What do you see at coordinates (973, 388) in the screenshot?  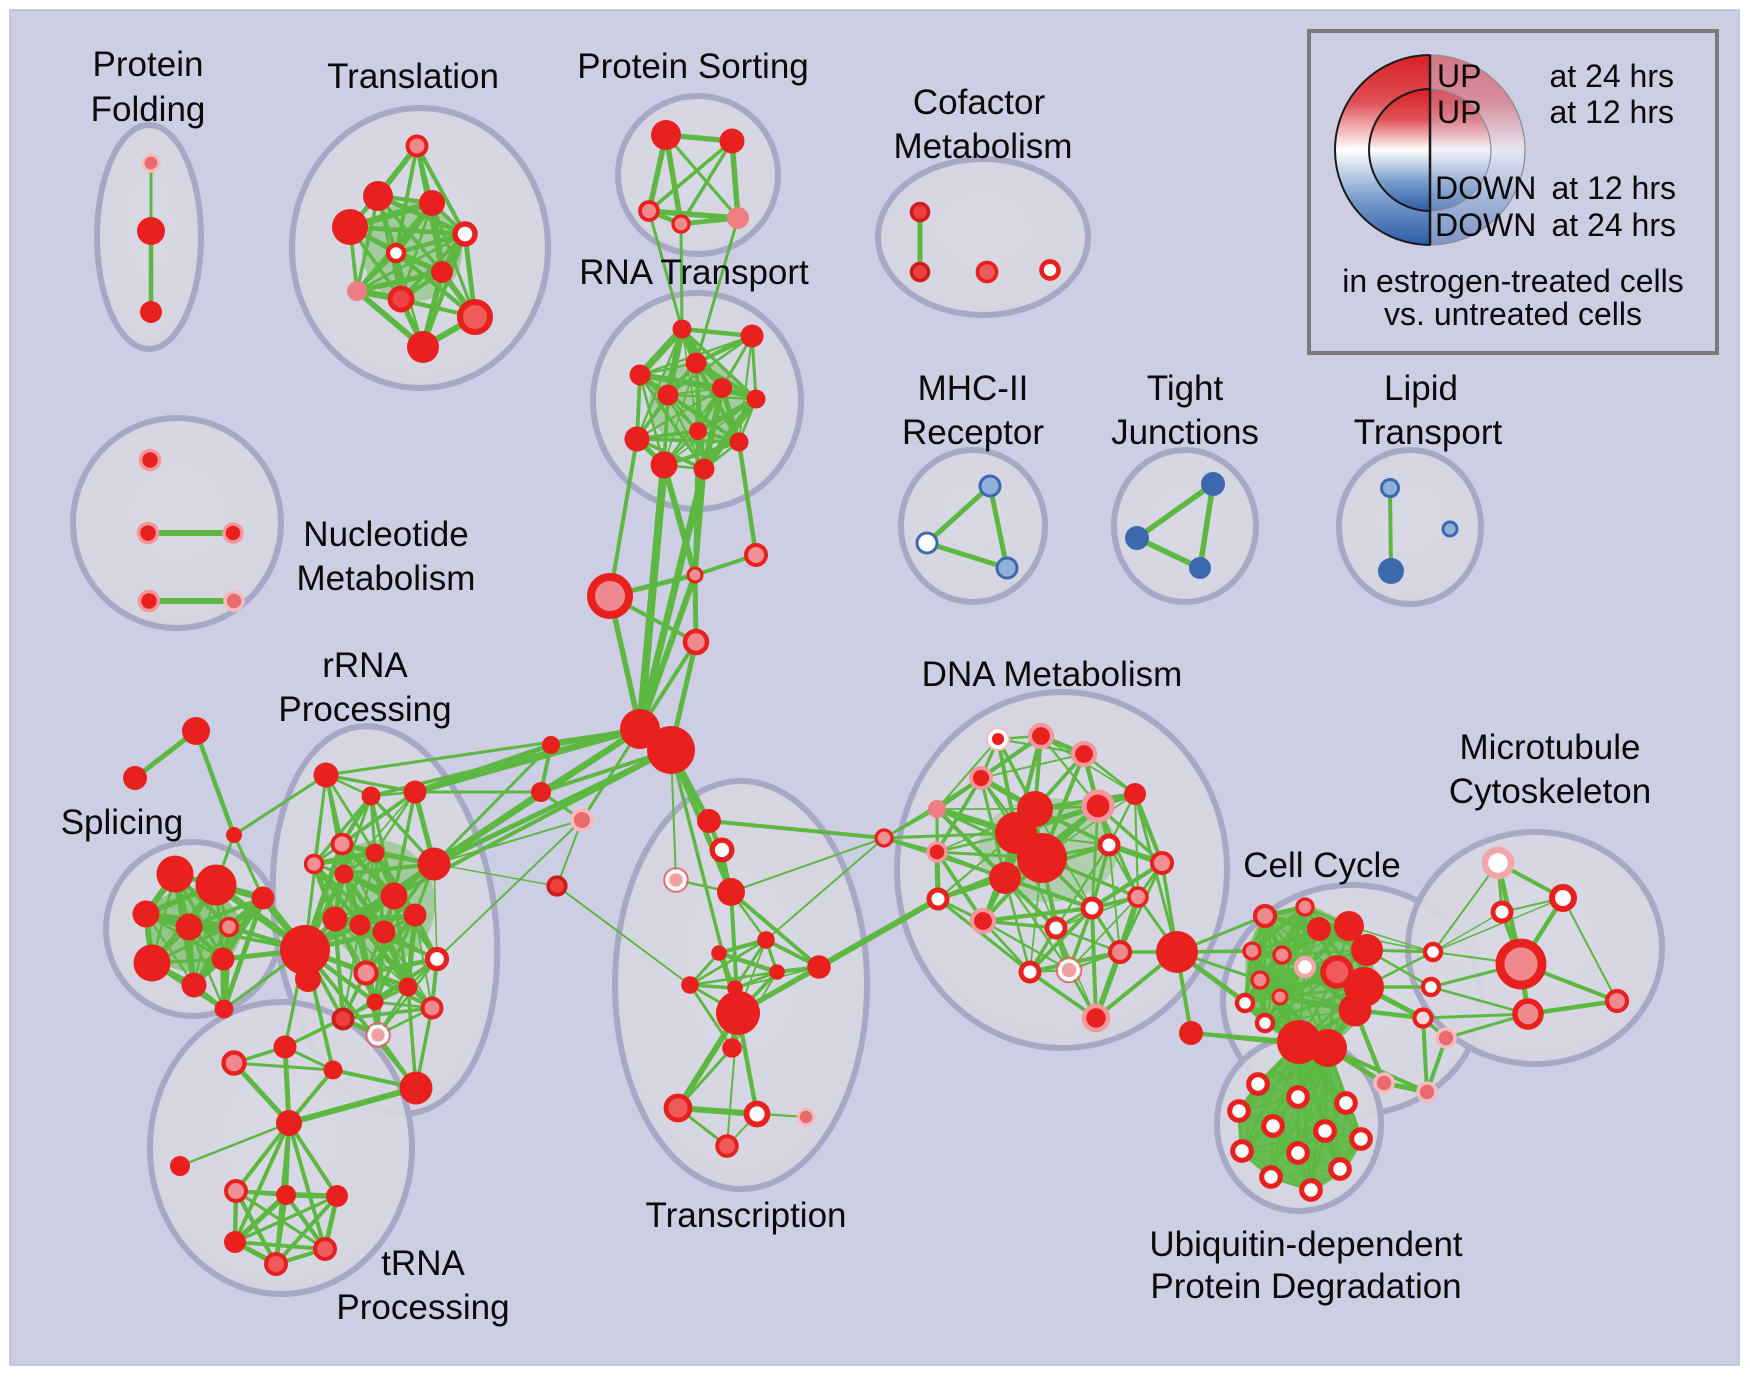 I see `svg-text: MHC-II` at bounding box center [973, 388].